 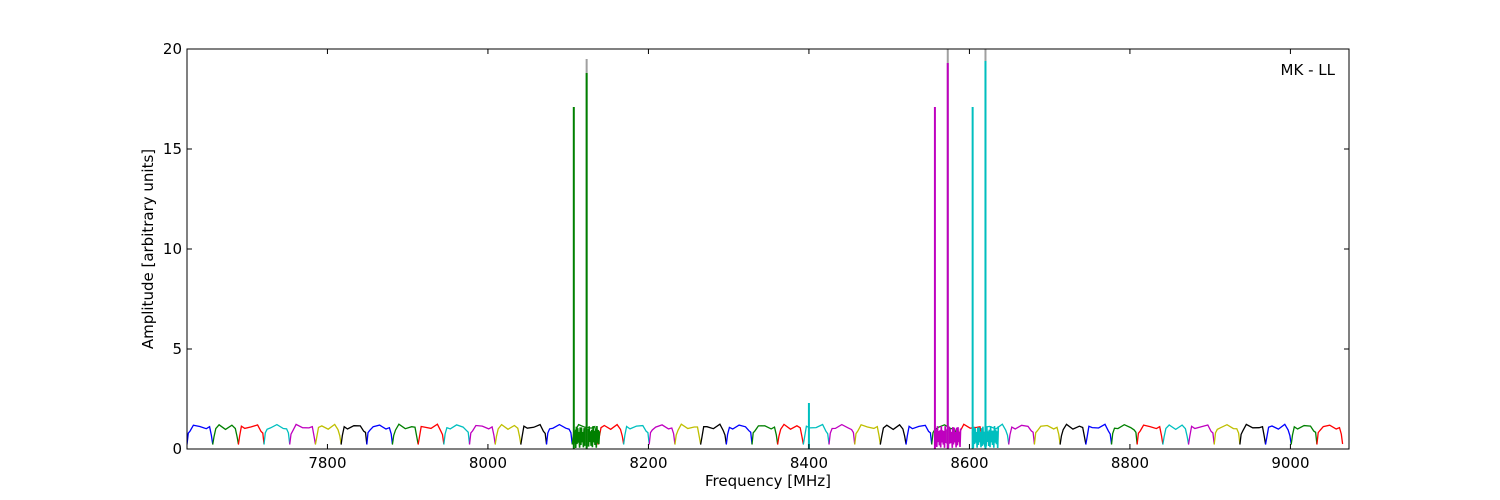 What do you see at coordinates (148, 249) in the screenshot?
I see `y-axis-label: Amplitude [arbitrary units]` at bounding box center [148, 249].